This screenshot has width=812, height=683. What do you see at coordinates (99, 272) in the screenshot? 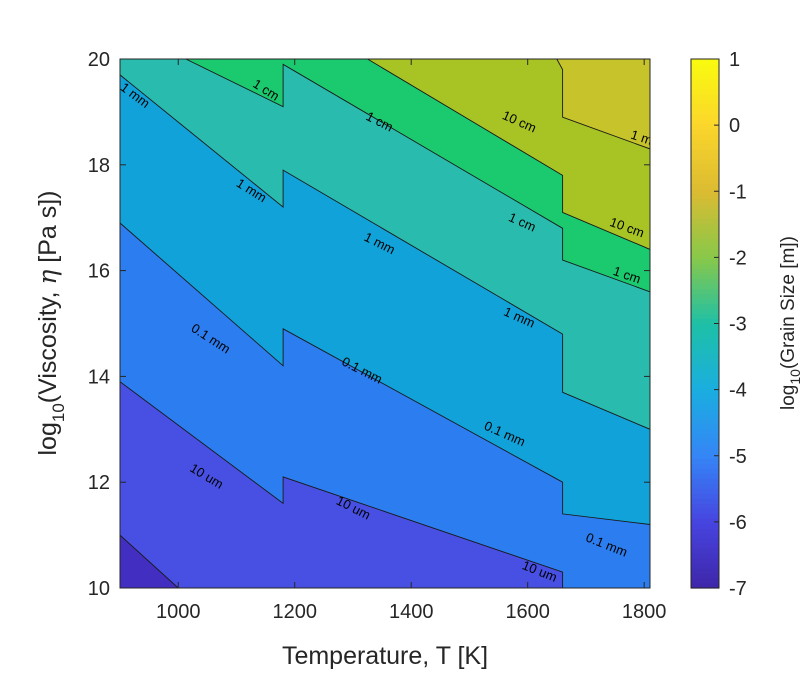
I see `y-tick-label: 16` at bounding box center [99, 272].